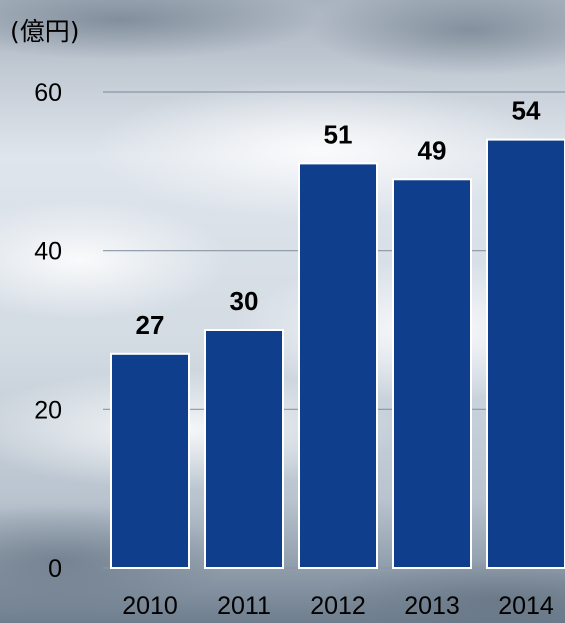 This screenshot has height=623, width=565. Describe the element at coordinates (48, 331) in the screenshot. I see `y-tick-labels: 0 20 40 60` at that location.